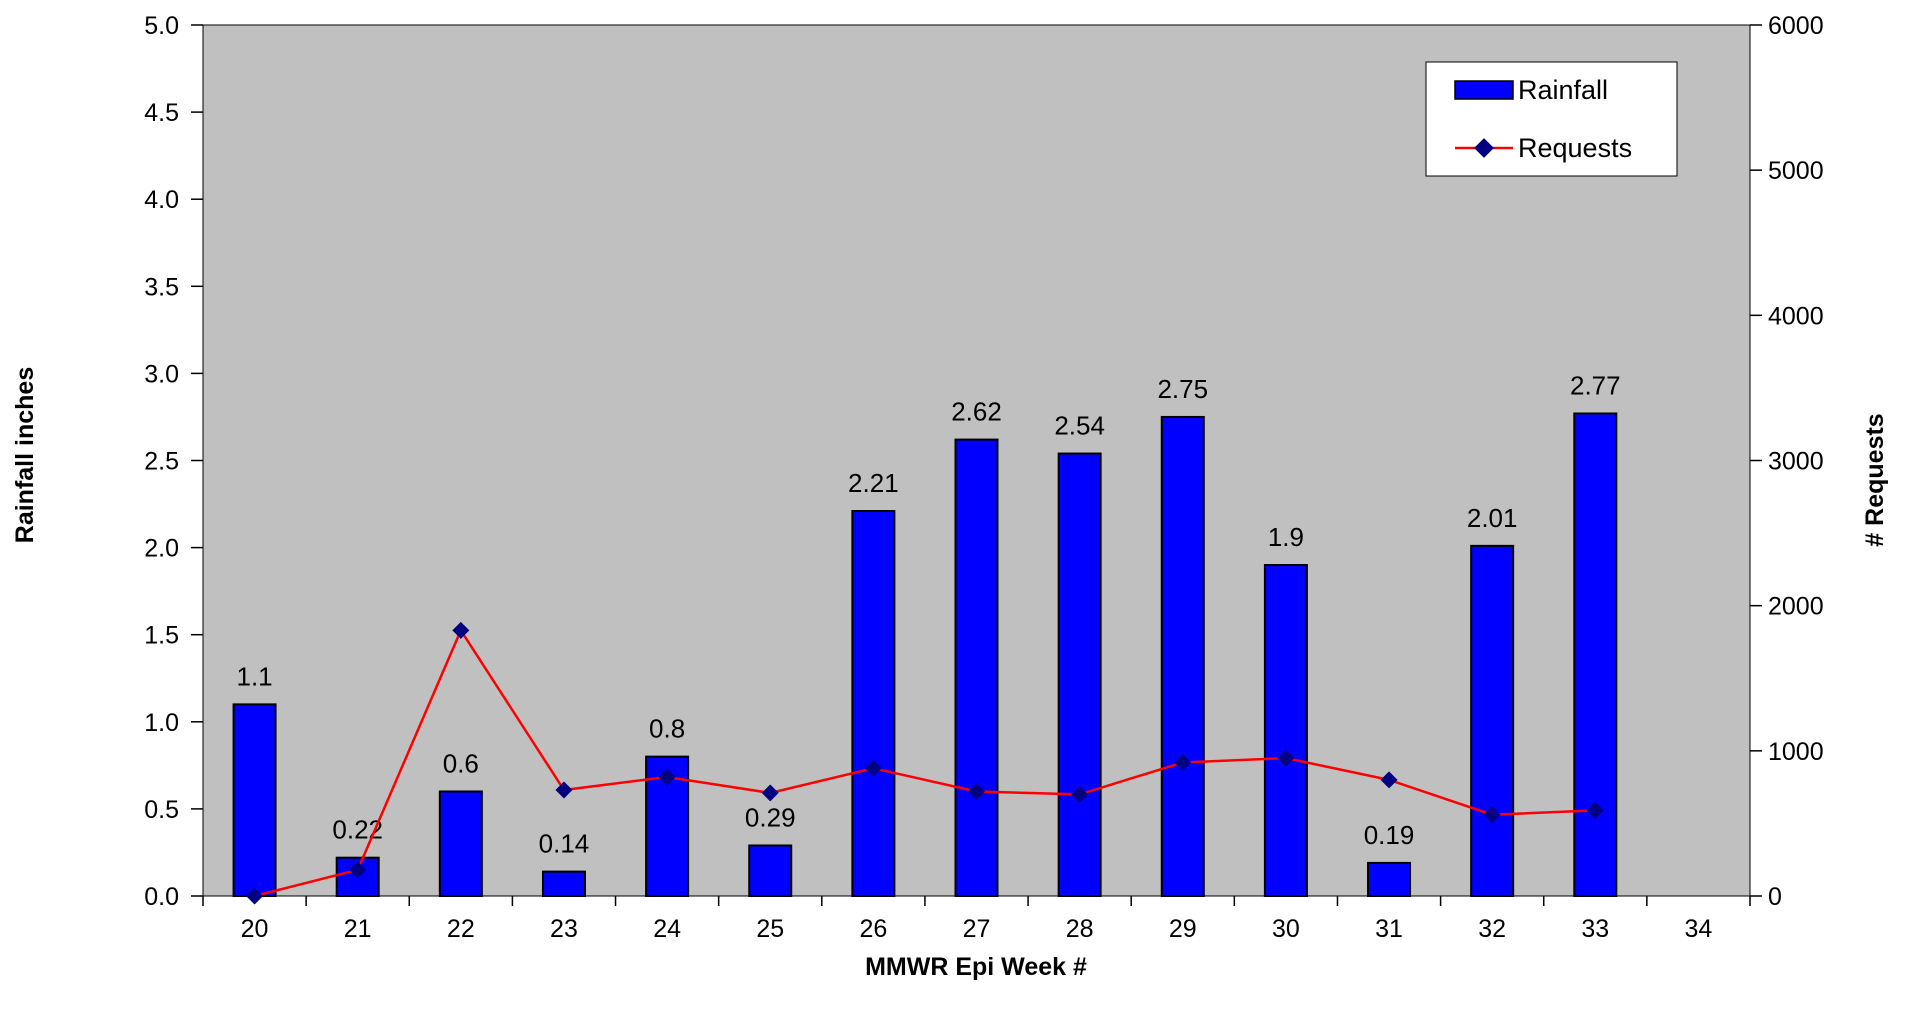 Image resolution: width=1912 pixels, height=1020 pixels. What do you see at coordinates (667, 729) in the screenshot?
I see `rainfall-data-label-24: 0.8` at bounding box center [667, 729].